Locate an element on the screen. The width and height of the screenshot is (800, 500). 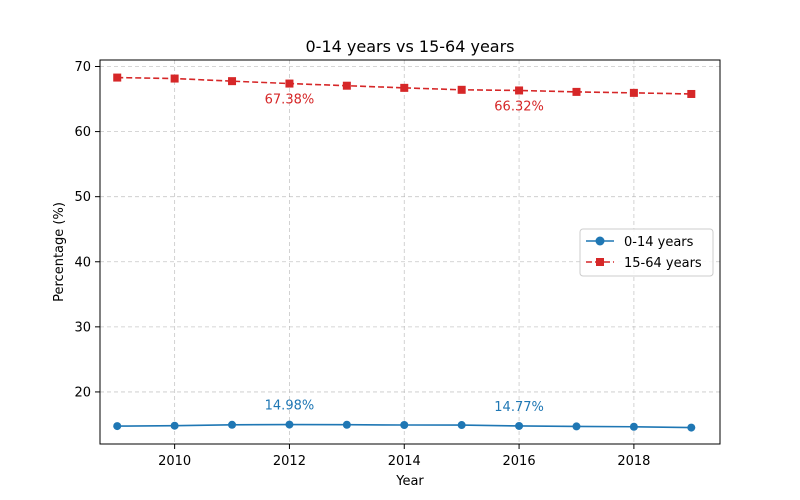
x-tick-label: 2010 is located at coordinates (174, 461).